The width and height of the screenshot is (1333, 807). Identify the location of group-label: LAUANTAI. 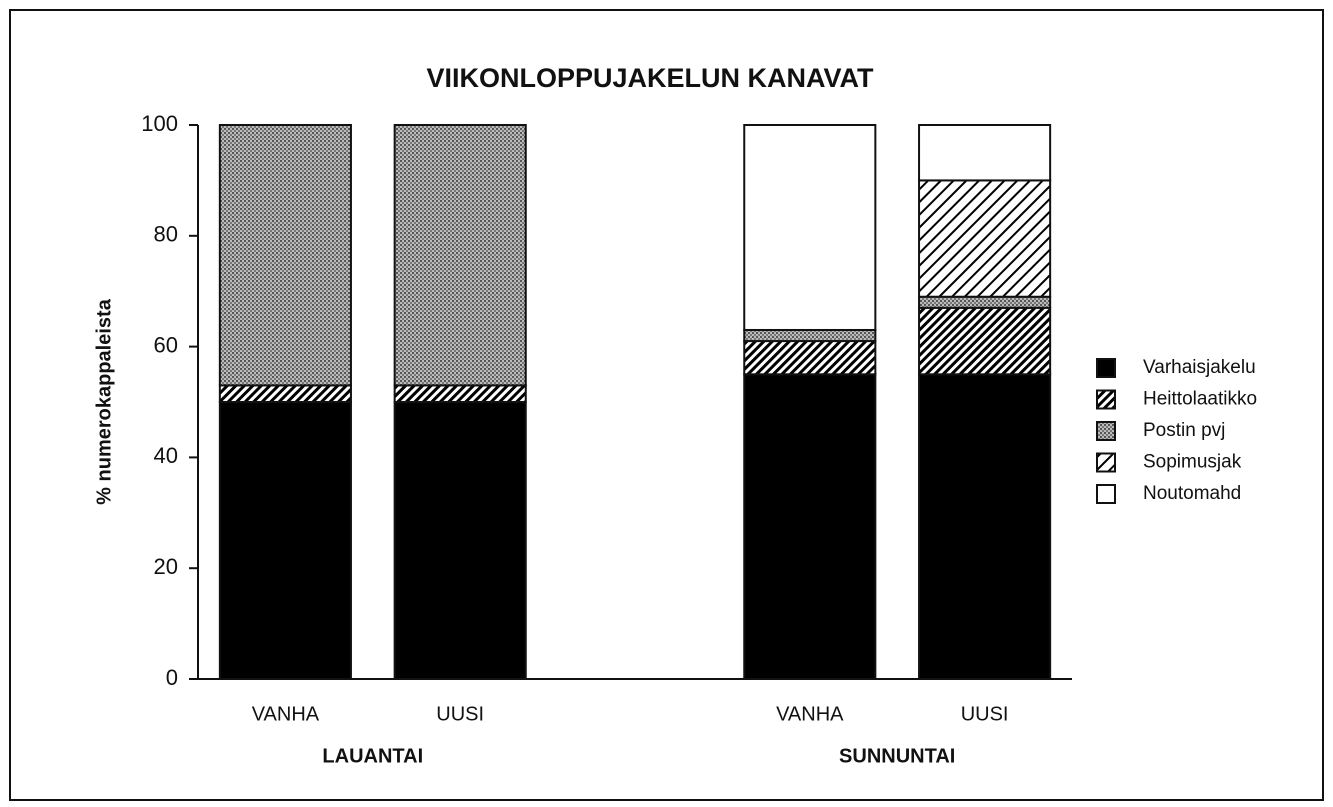
(372, 756).